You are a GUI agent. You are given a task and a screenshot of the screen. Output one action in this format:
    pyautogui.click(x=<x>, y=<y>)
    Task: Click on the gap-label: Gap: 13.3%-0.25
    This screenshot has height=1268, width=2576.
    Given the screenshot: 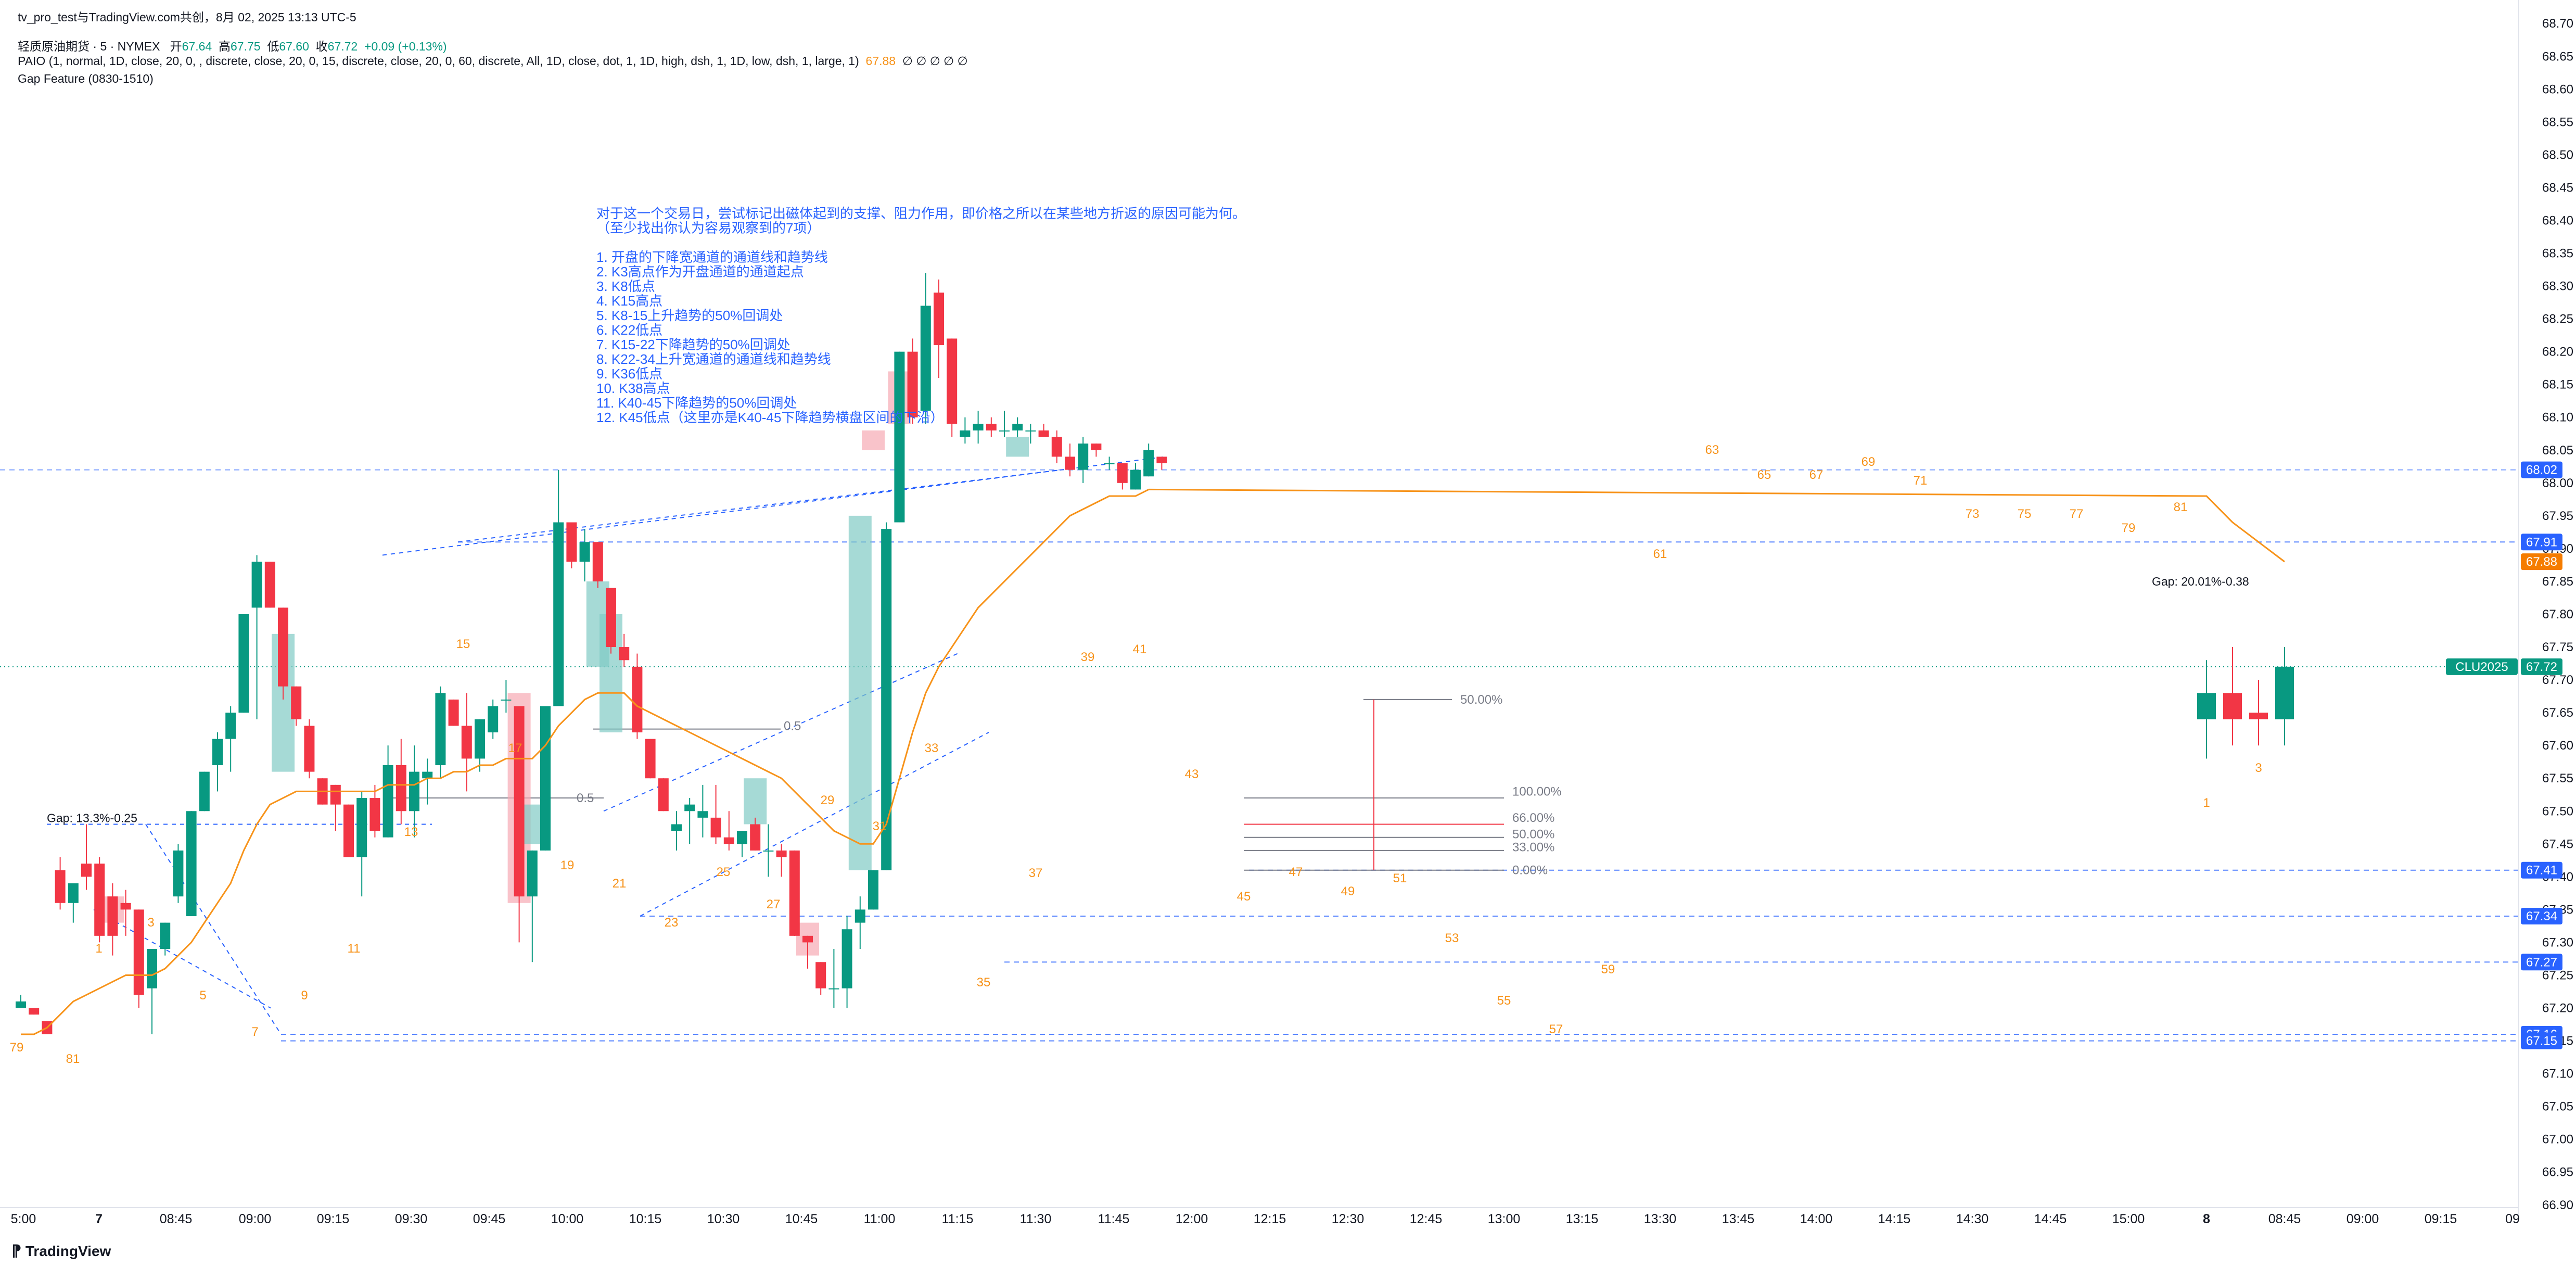 What is the action you would take?
    pyautogui.click(x=92, y=818)
    